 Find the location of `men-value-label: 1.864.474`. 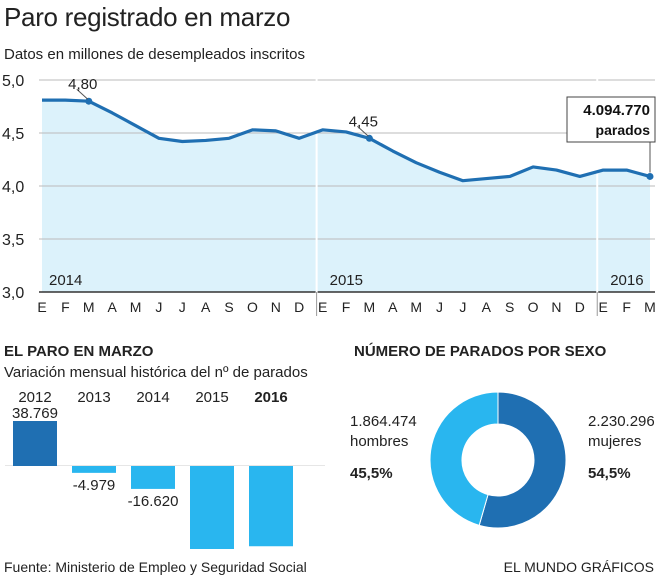

men-value-label: 1.864.474 is located at coordinates (383, 421).